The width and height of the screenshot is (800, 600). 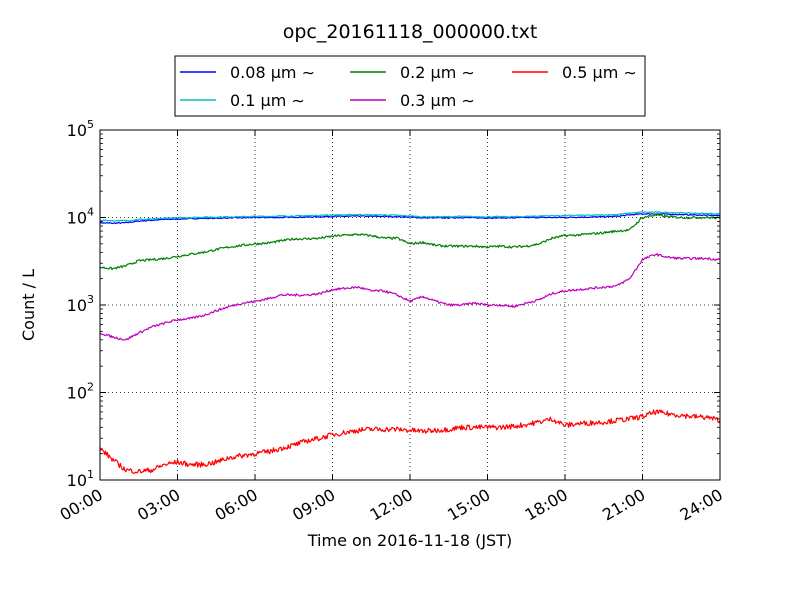 What do you see at coordinates (80, 129) in the screenshot?
I see `y-tick-label: 10⁵` at bounding box center [80, 129].